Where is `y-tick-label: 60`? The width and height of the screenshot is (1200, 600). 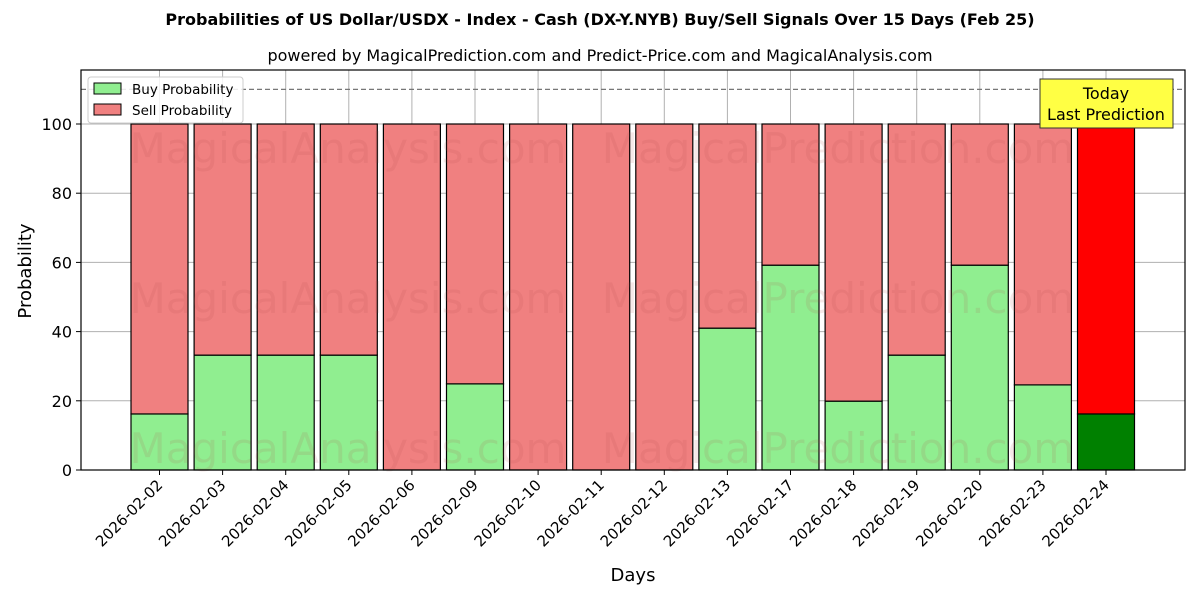
y-tick-label: 60 is located at coordinates (62, 262).